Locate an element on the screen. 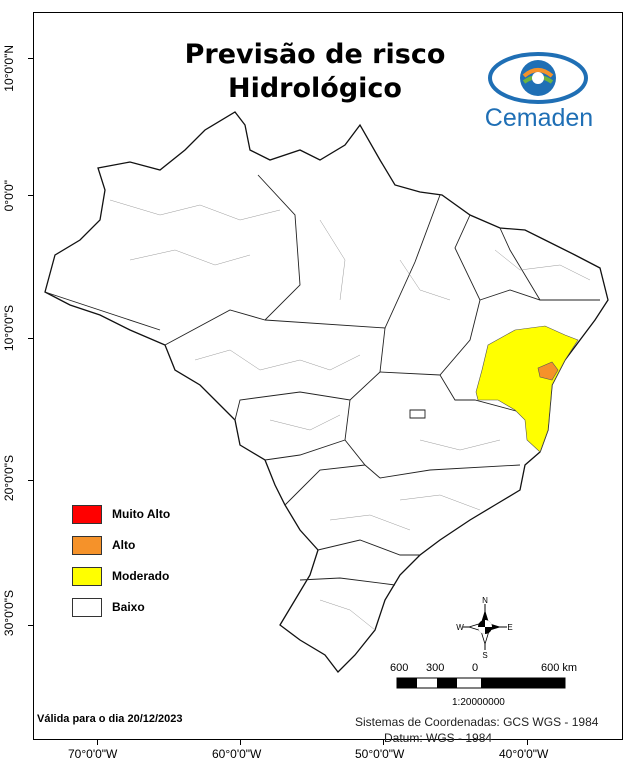 The height and width of the screenshot is (768, 642). lon-label-70w: 70°0'0"W is located at coordinates (93, 754).